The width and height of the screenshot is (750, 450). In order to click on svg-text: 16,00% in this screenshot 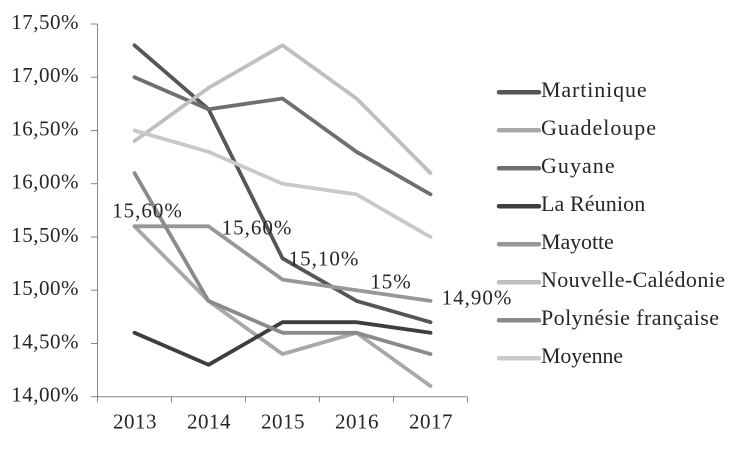, I will do `click(45, 182)`.